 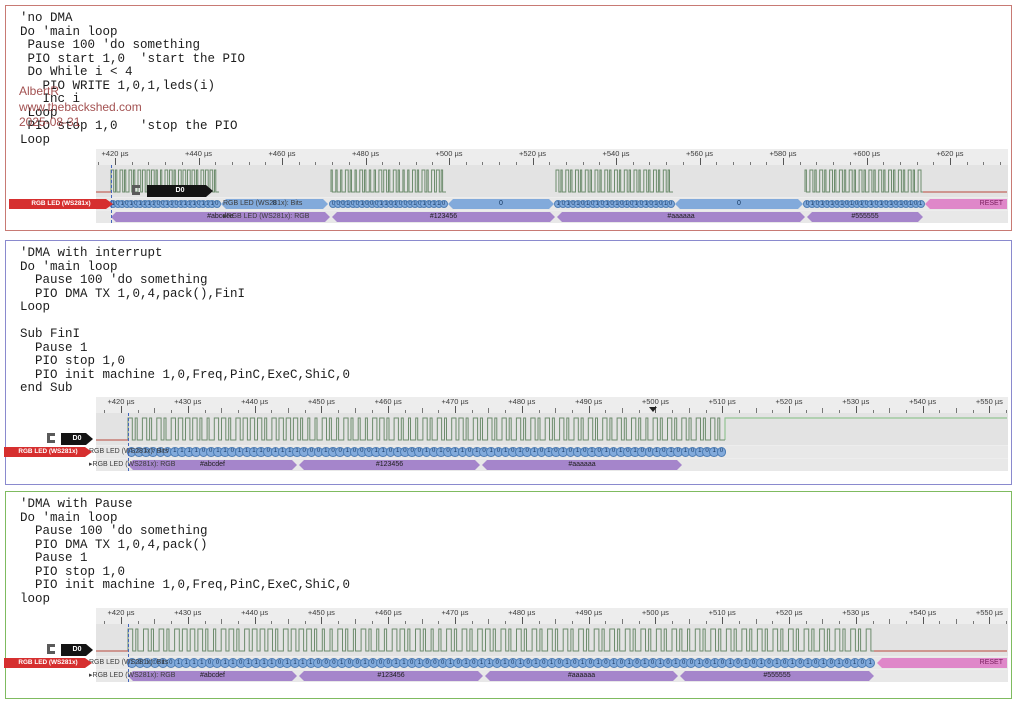 I want to click on bit-annotation: 1, so click(x=920, y=204).